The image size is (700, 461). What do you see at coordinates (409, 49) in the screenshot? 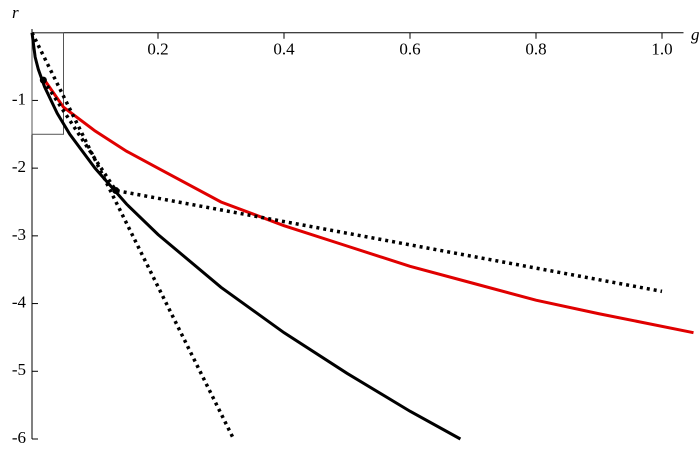
I see `x-tick-label: 0.6` at bounding box center [409, 49].